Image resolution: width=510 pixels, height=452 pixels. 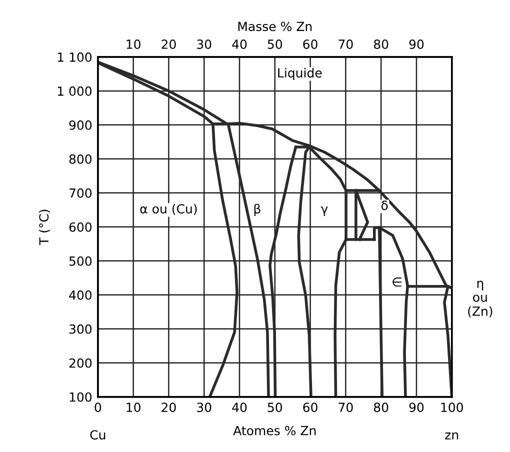 I want to click on x-tick-label: 100, so click(x=452, y=407).